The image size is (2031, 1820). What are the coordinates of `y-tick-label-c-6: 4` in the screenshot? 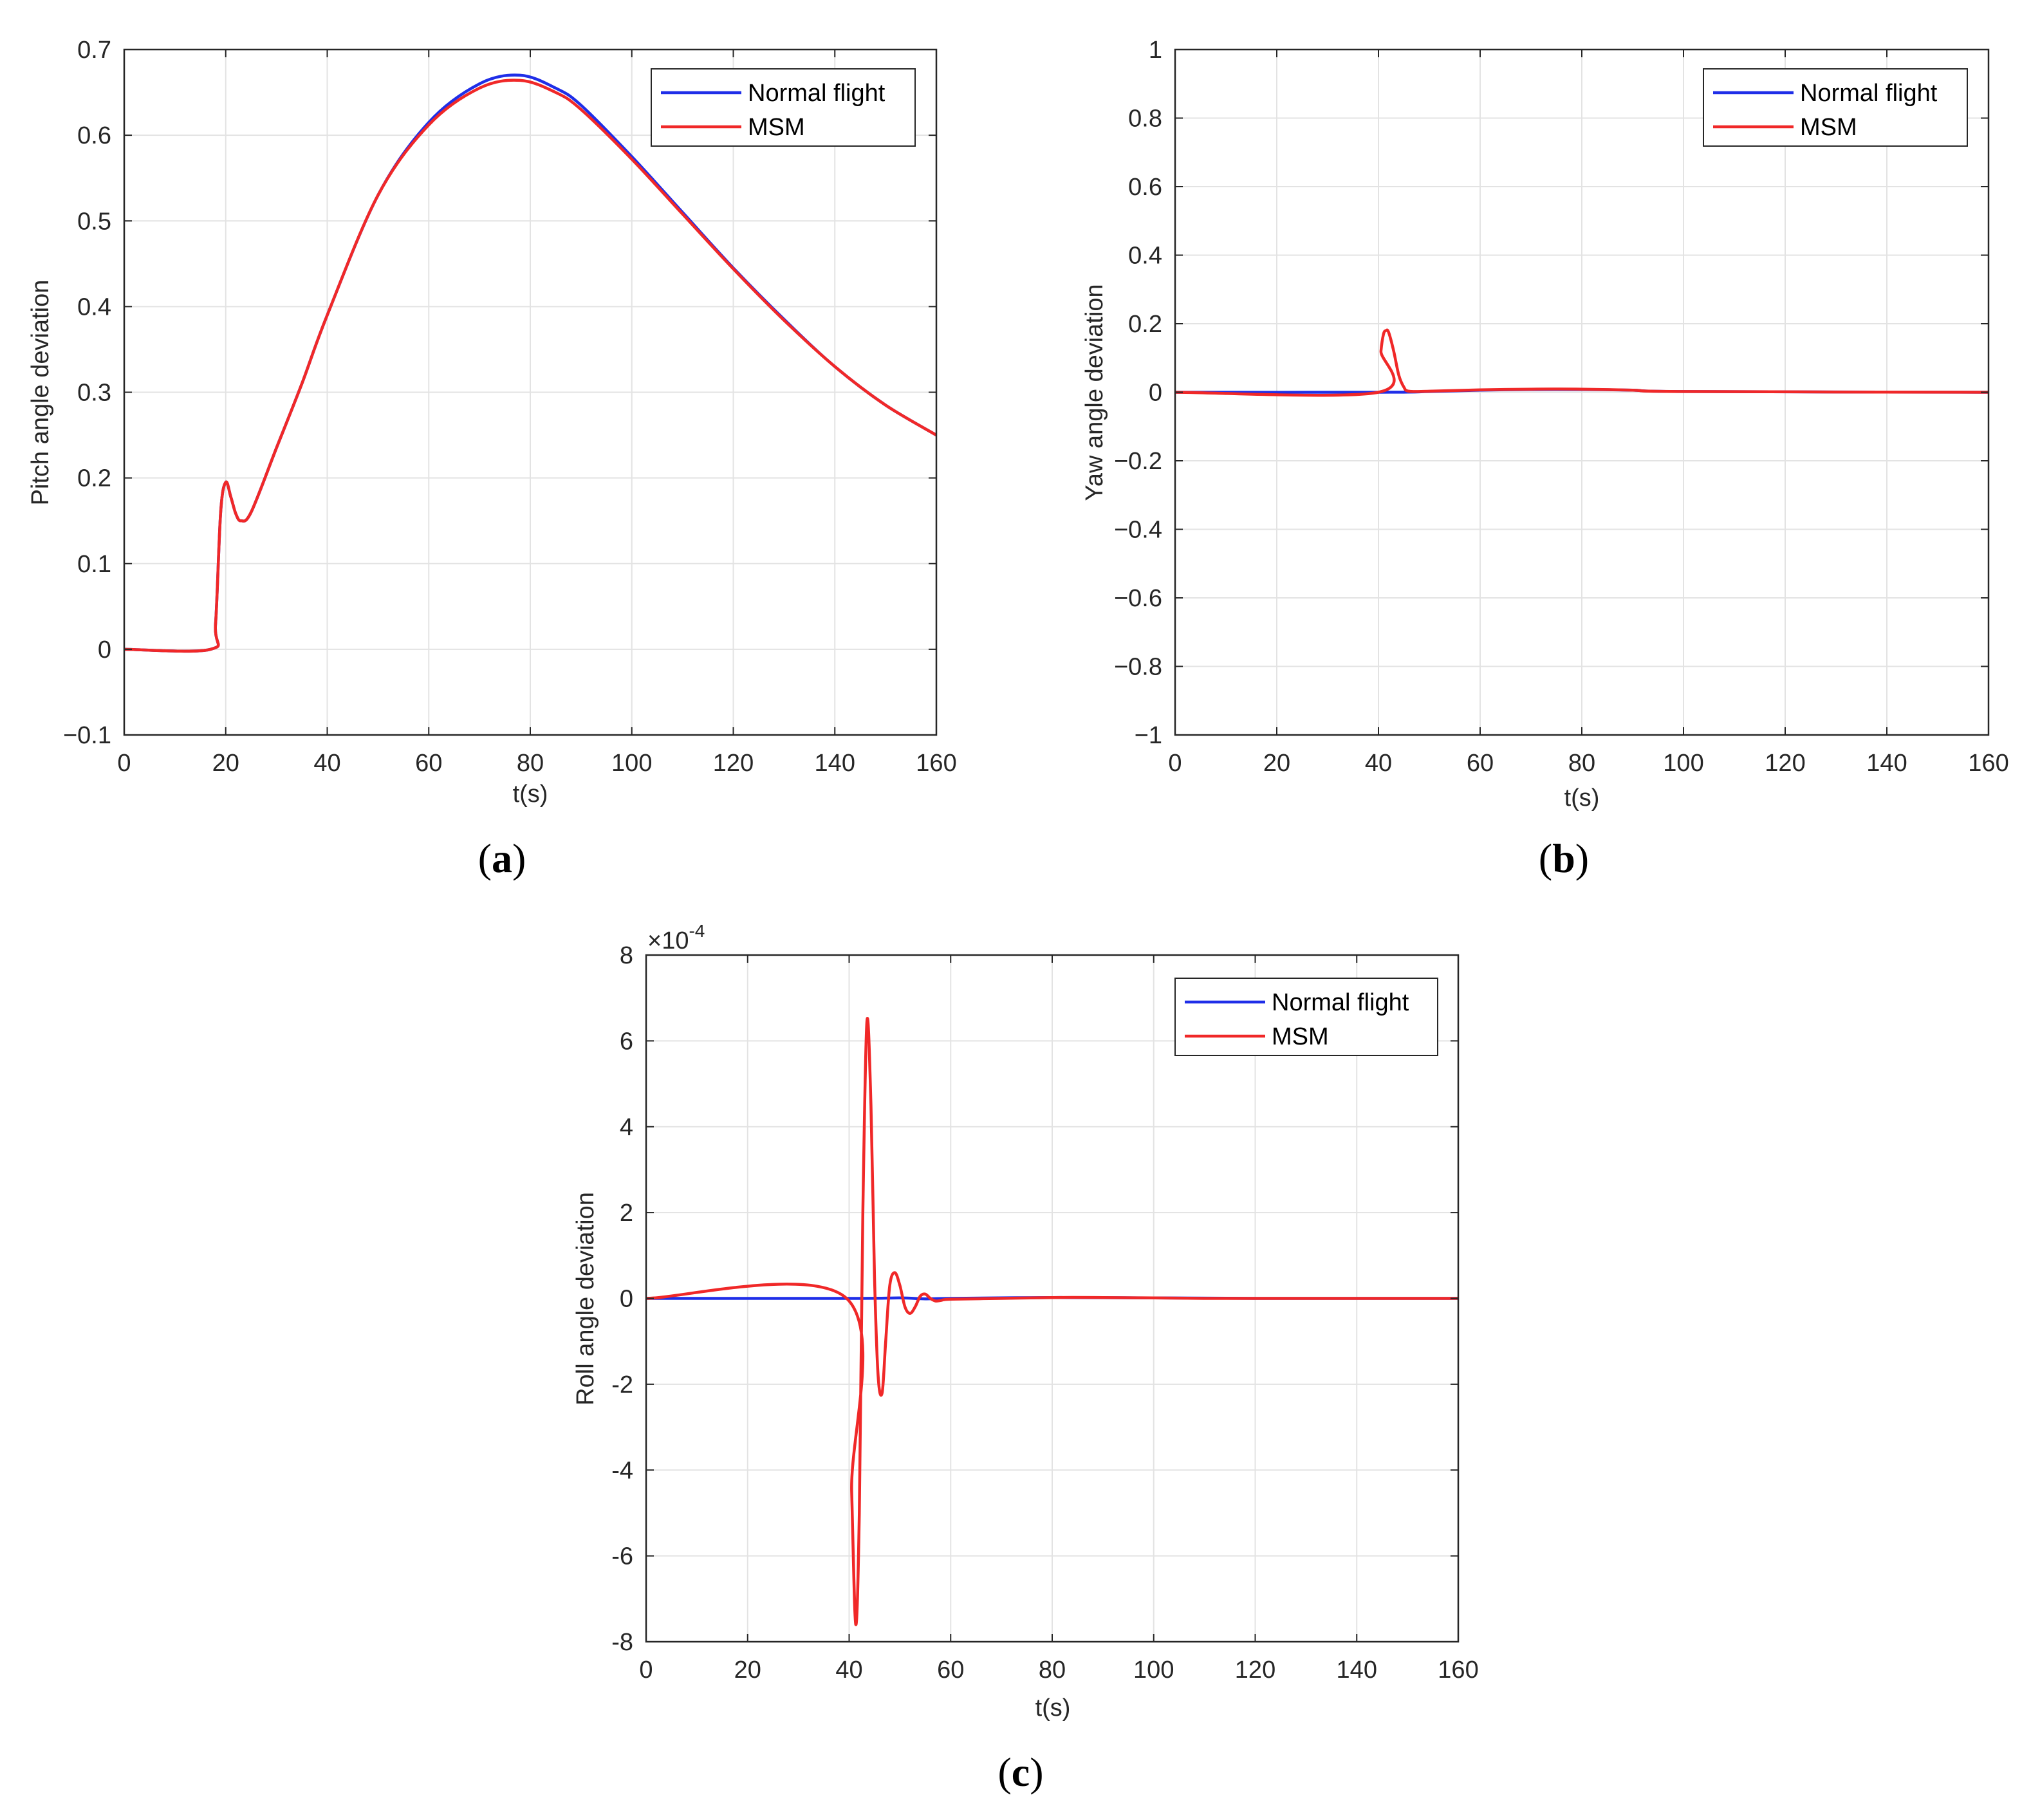 It's located at (627, 1127).